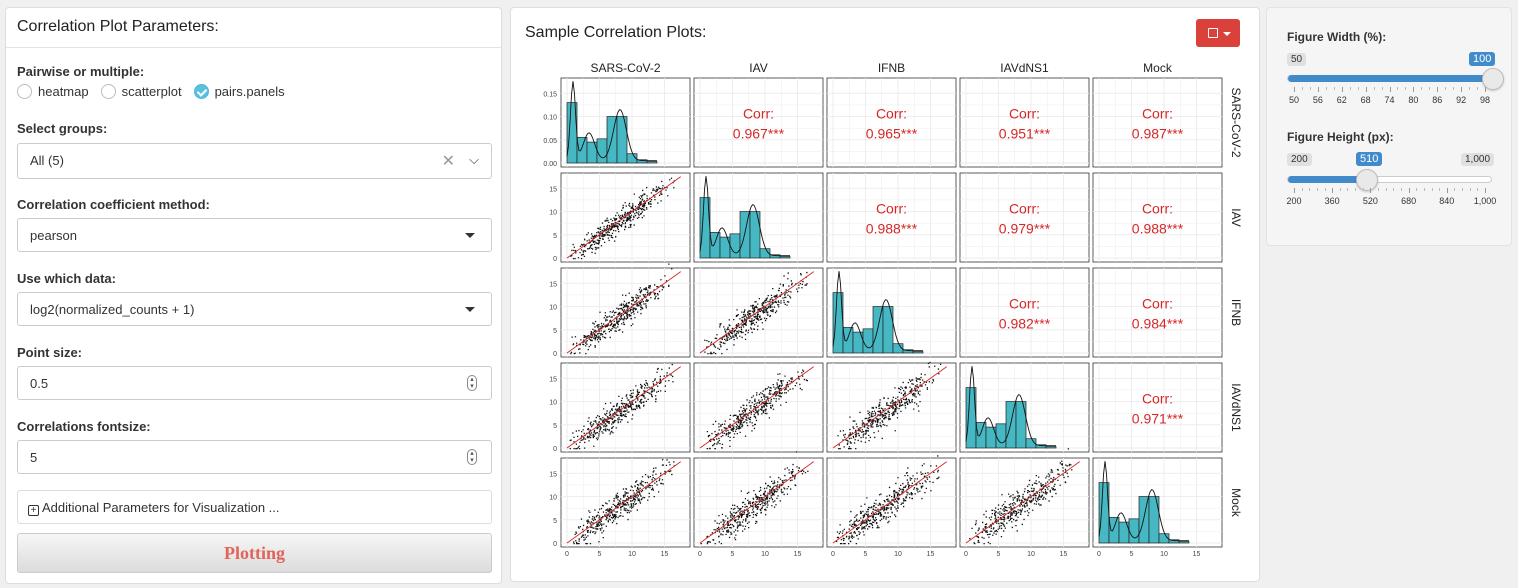  I want to click on pairwise-label: Pairwise or multiple:, so click(81, 71).